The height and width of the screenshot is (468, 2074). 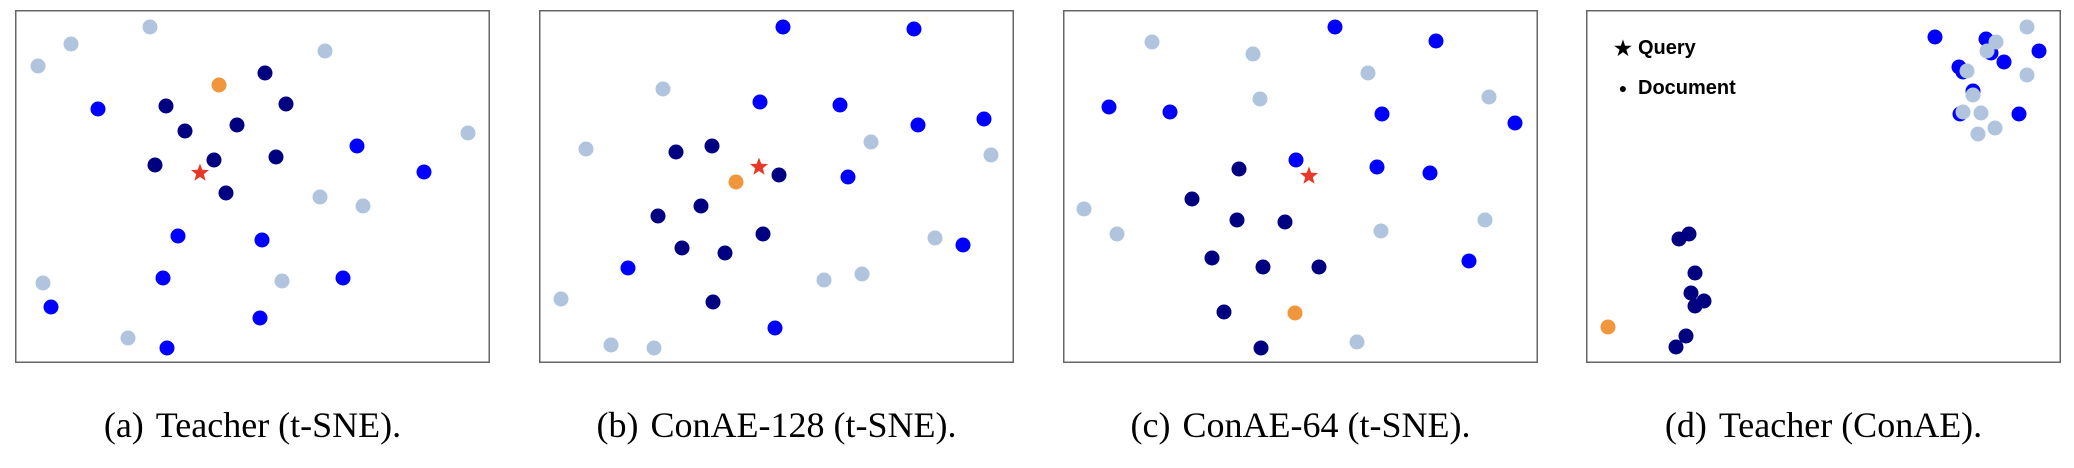 What do you see at coordinates (278, 425) in the screenshot?
I see `caption-text: Teacher (t-SNE).` at bounding box center [278, 425].